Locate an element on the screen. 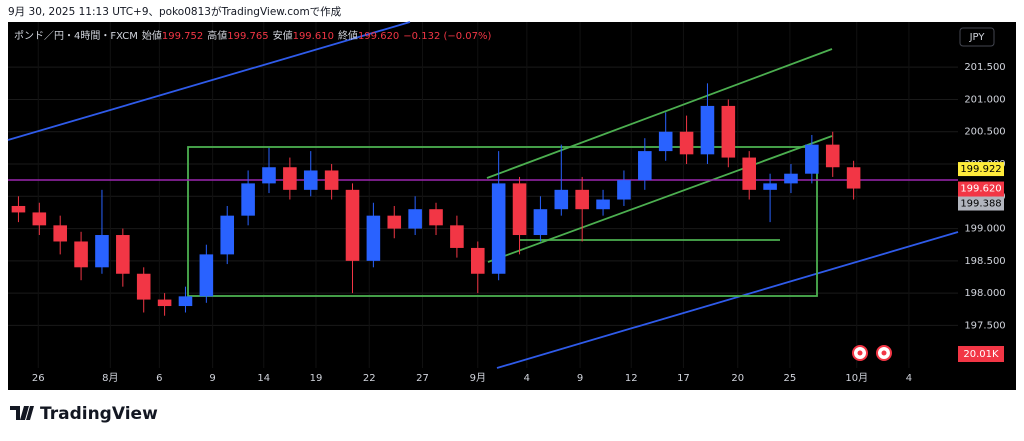  currency-button is located at coordinates (977, 37).